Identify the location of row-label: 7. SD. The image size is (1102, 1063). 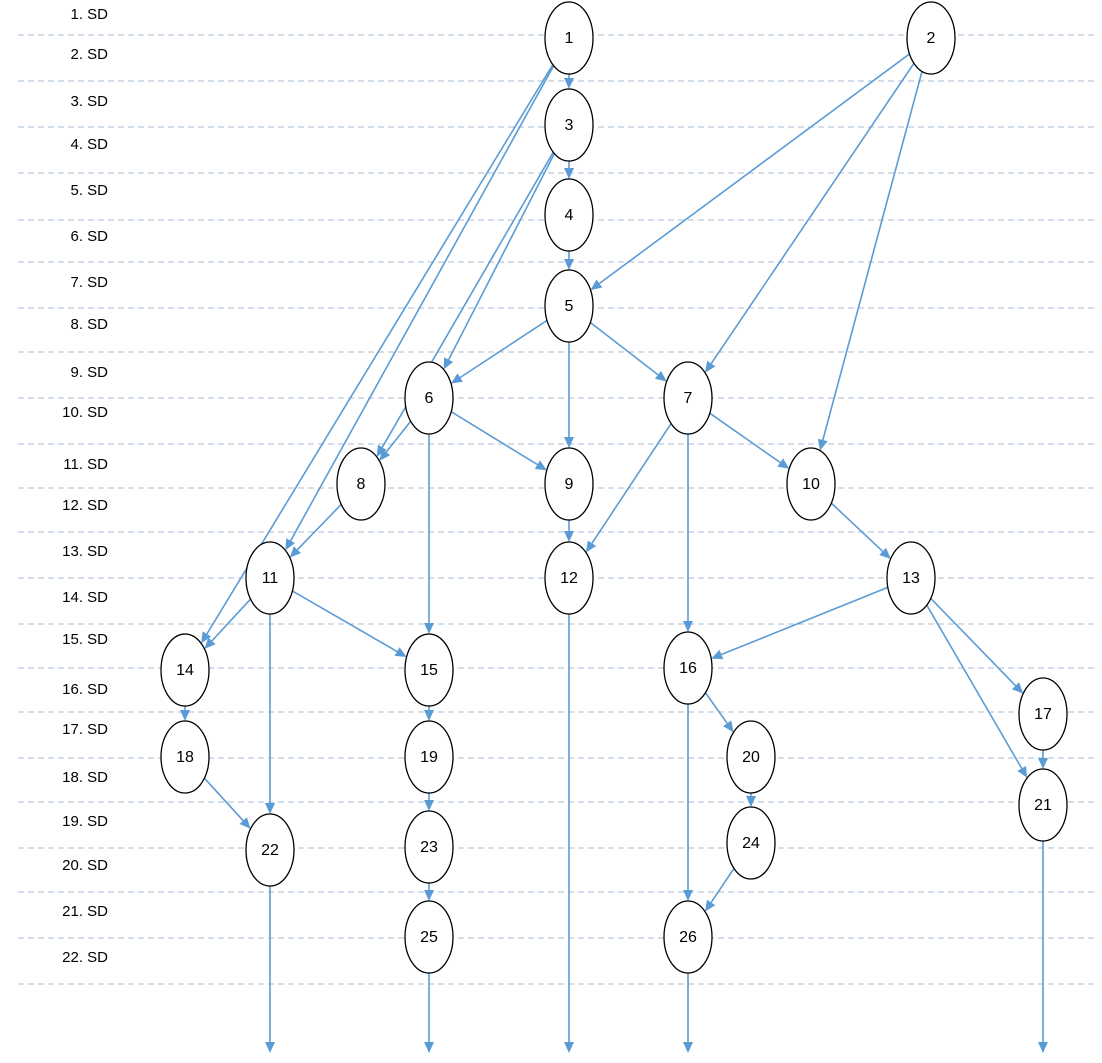
(89, 282).